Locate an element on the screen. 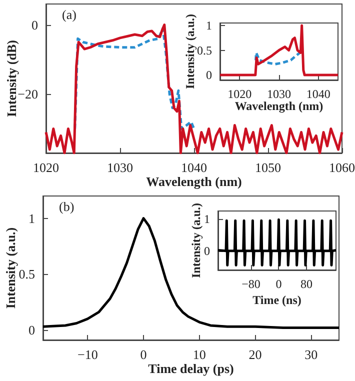 The height and width of the screenshot is (381, 355). x-axis-title: Time (ns) is located at coordinates (277, 300).